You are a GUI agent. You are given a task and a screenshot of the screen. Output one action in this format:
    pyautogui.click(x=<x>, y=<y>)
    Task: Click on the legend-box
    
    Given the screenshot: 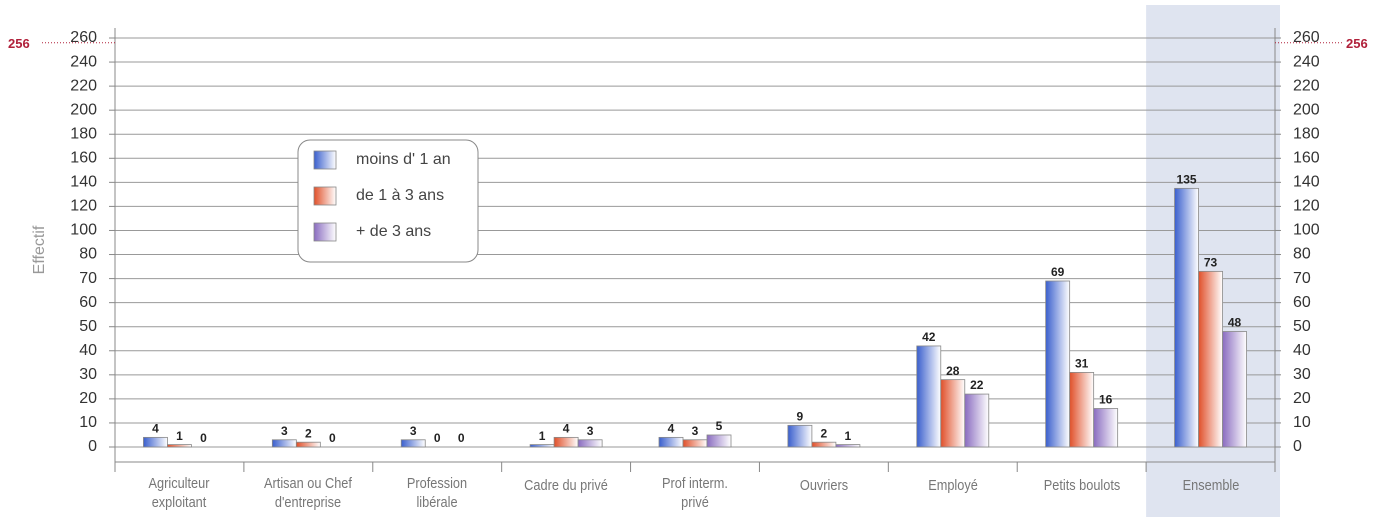 What is the action you would take?
    pyautogui.click(x=388, y=201)
    